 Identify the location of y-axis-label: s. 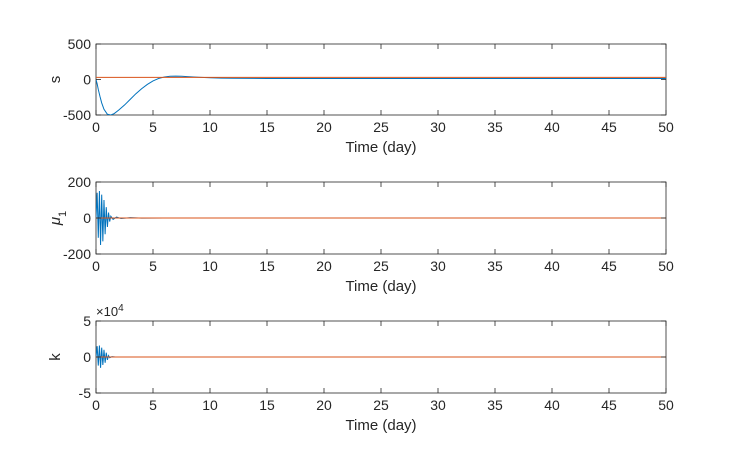
(55, 80).